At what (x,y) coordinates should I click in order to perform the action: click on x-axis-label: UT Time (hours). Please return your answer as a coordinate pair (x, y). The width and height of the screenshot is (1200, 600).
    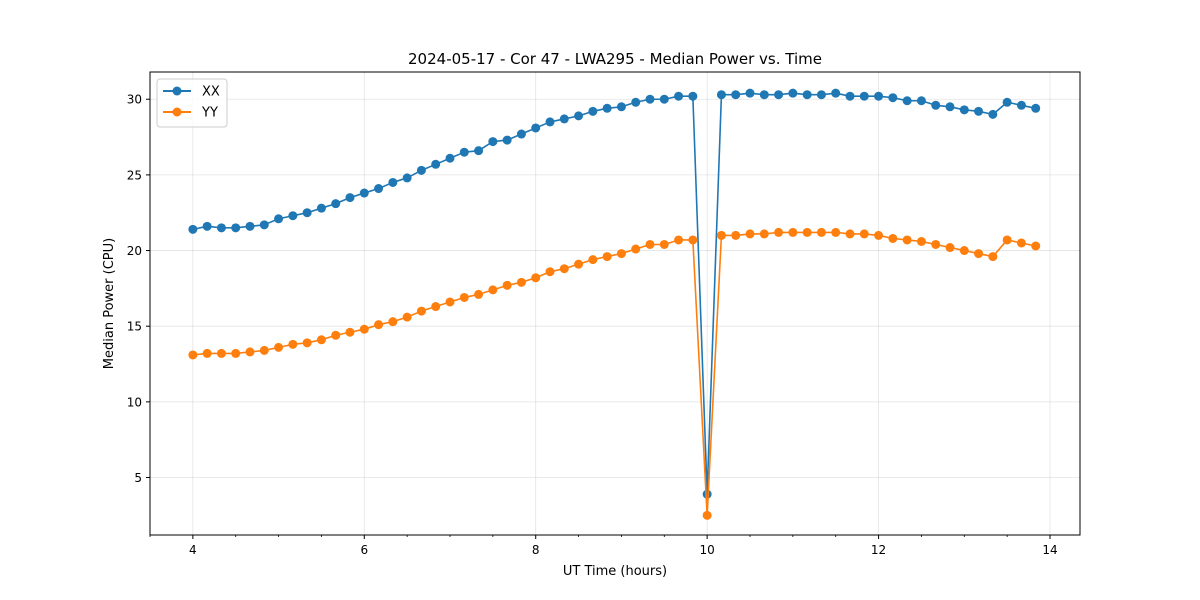
    Looking at the image, I should click on (615, 571).